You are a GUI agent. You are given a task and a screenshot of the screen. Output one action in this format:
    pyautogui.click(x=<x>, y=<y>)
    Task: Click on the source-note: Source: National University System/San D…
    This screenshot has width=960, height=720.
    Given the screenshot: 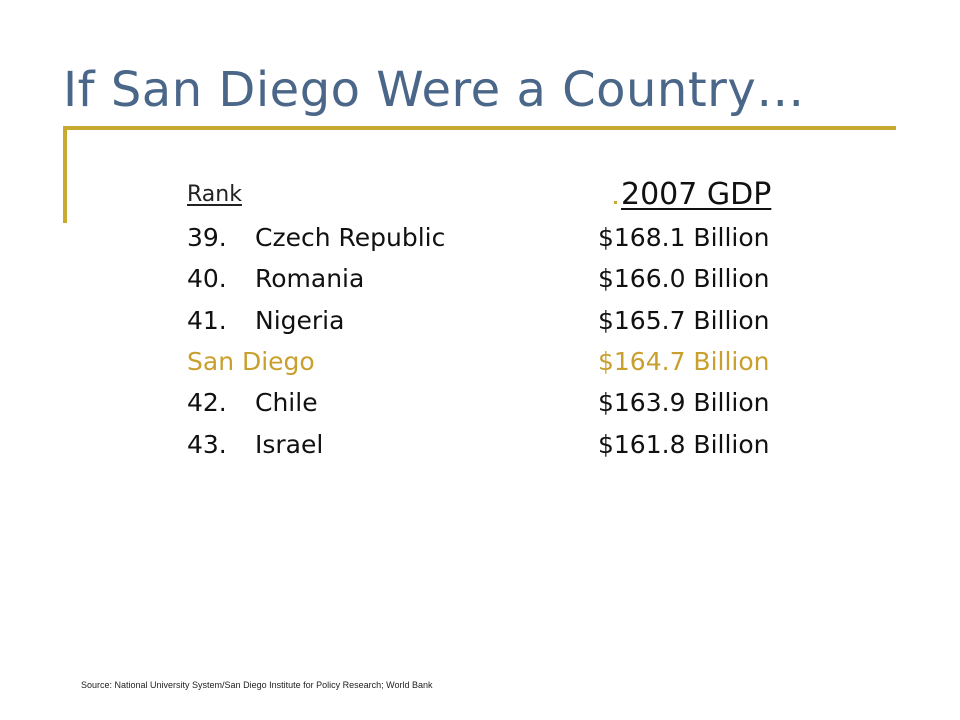 What is the action you would take?
    pyautogui.click(x=257, y=685)
    